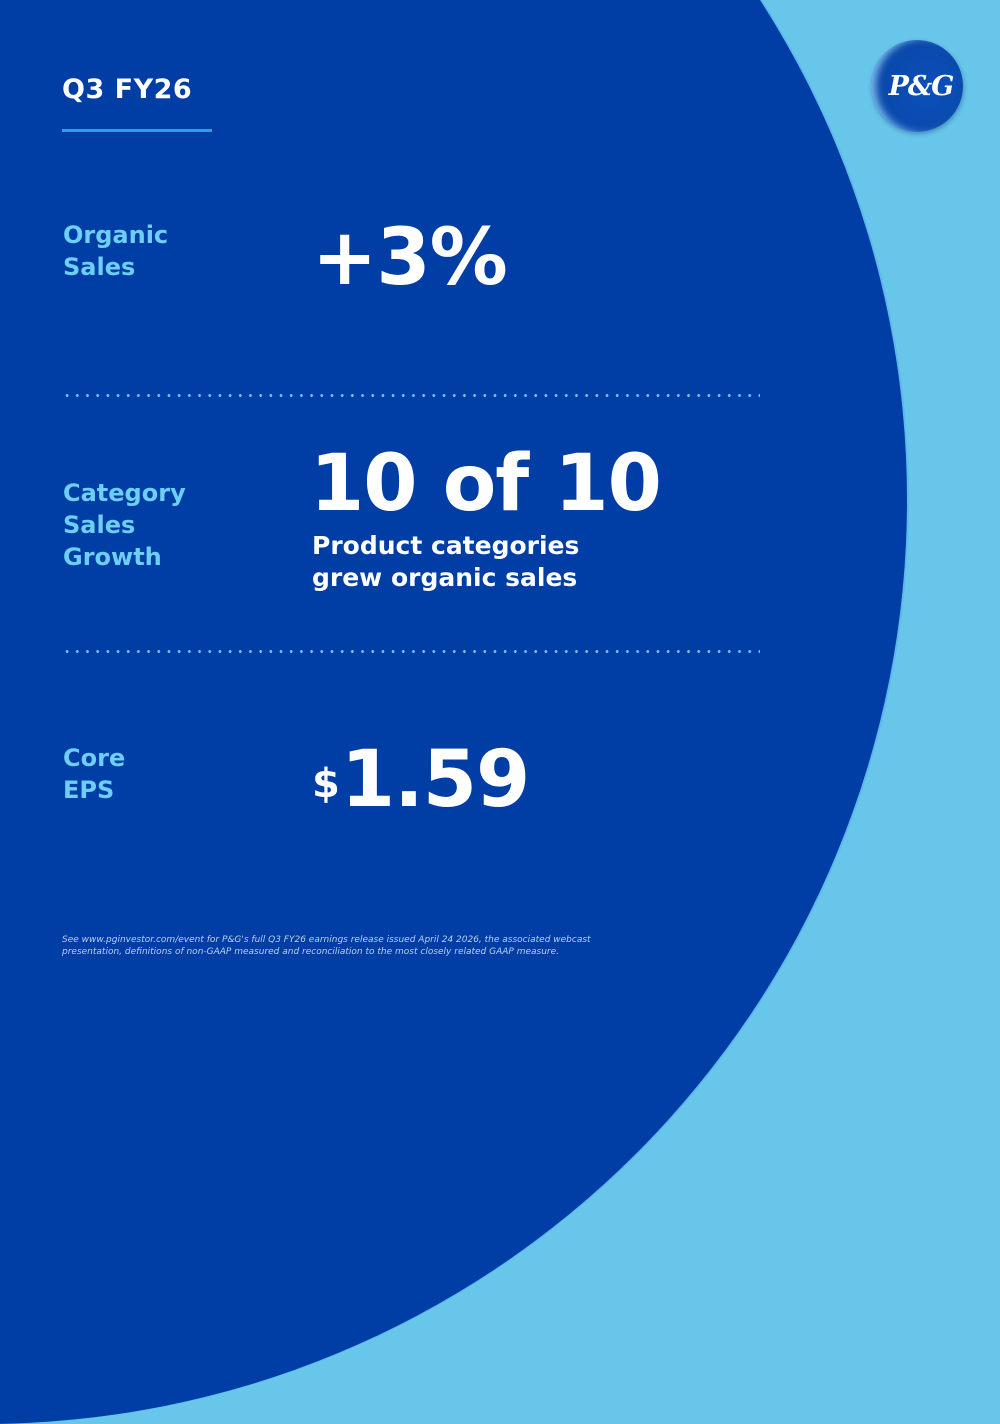 The image size is (1000, 1424). What do you see at coordinates (410, 258) in the screenshot?
I see `metric-value-organic-sales: +3%` at bounding box center [410, 258].